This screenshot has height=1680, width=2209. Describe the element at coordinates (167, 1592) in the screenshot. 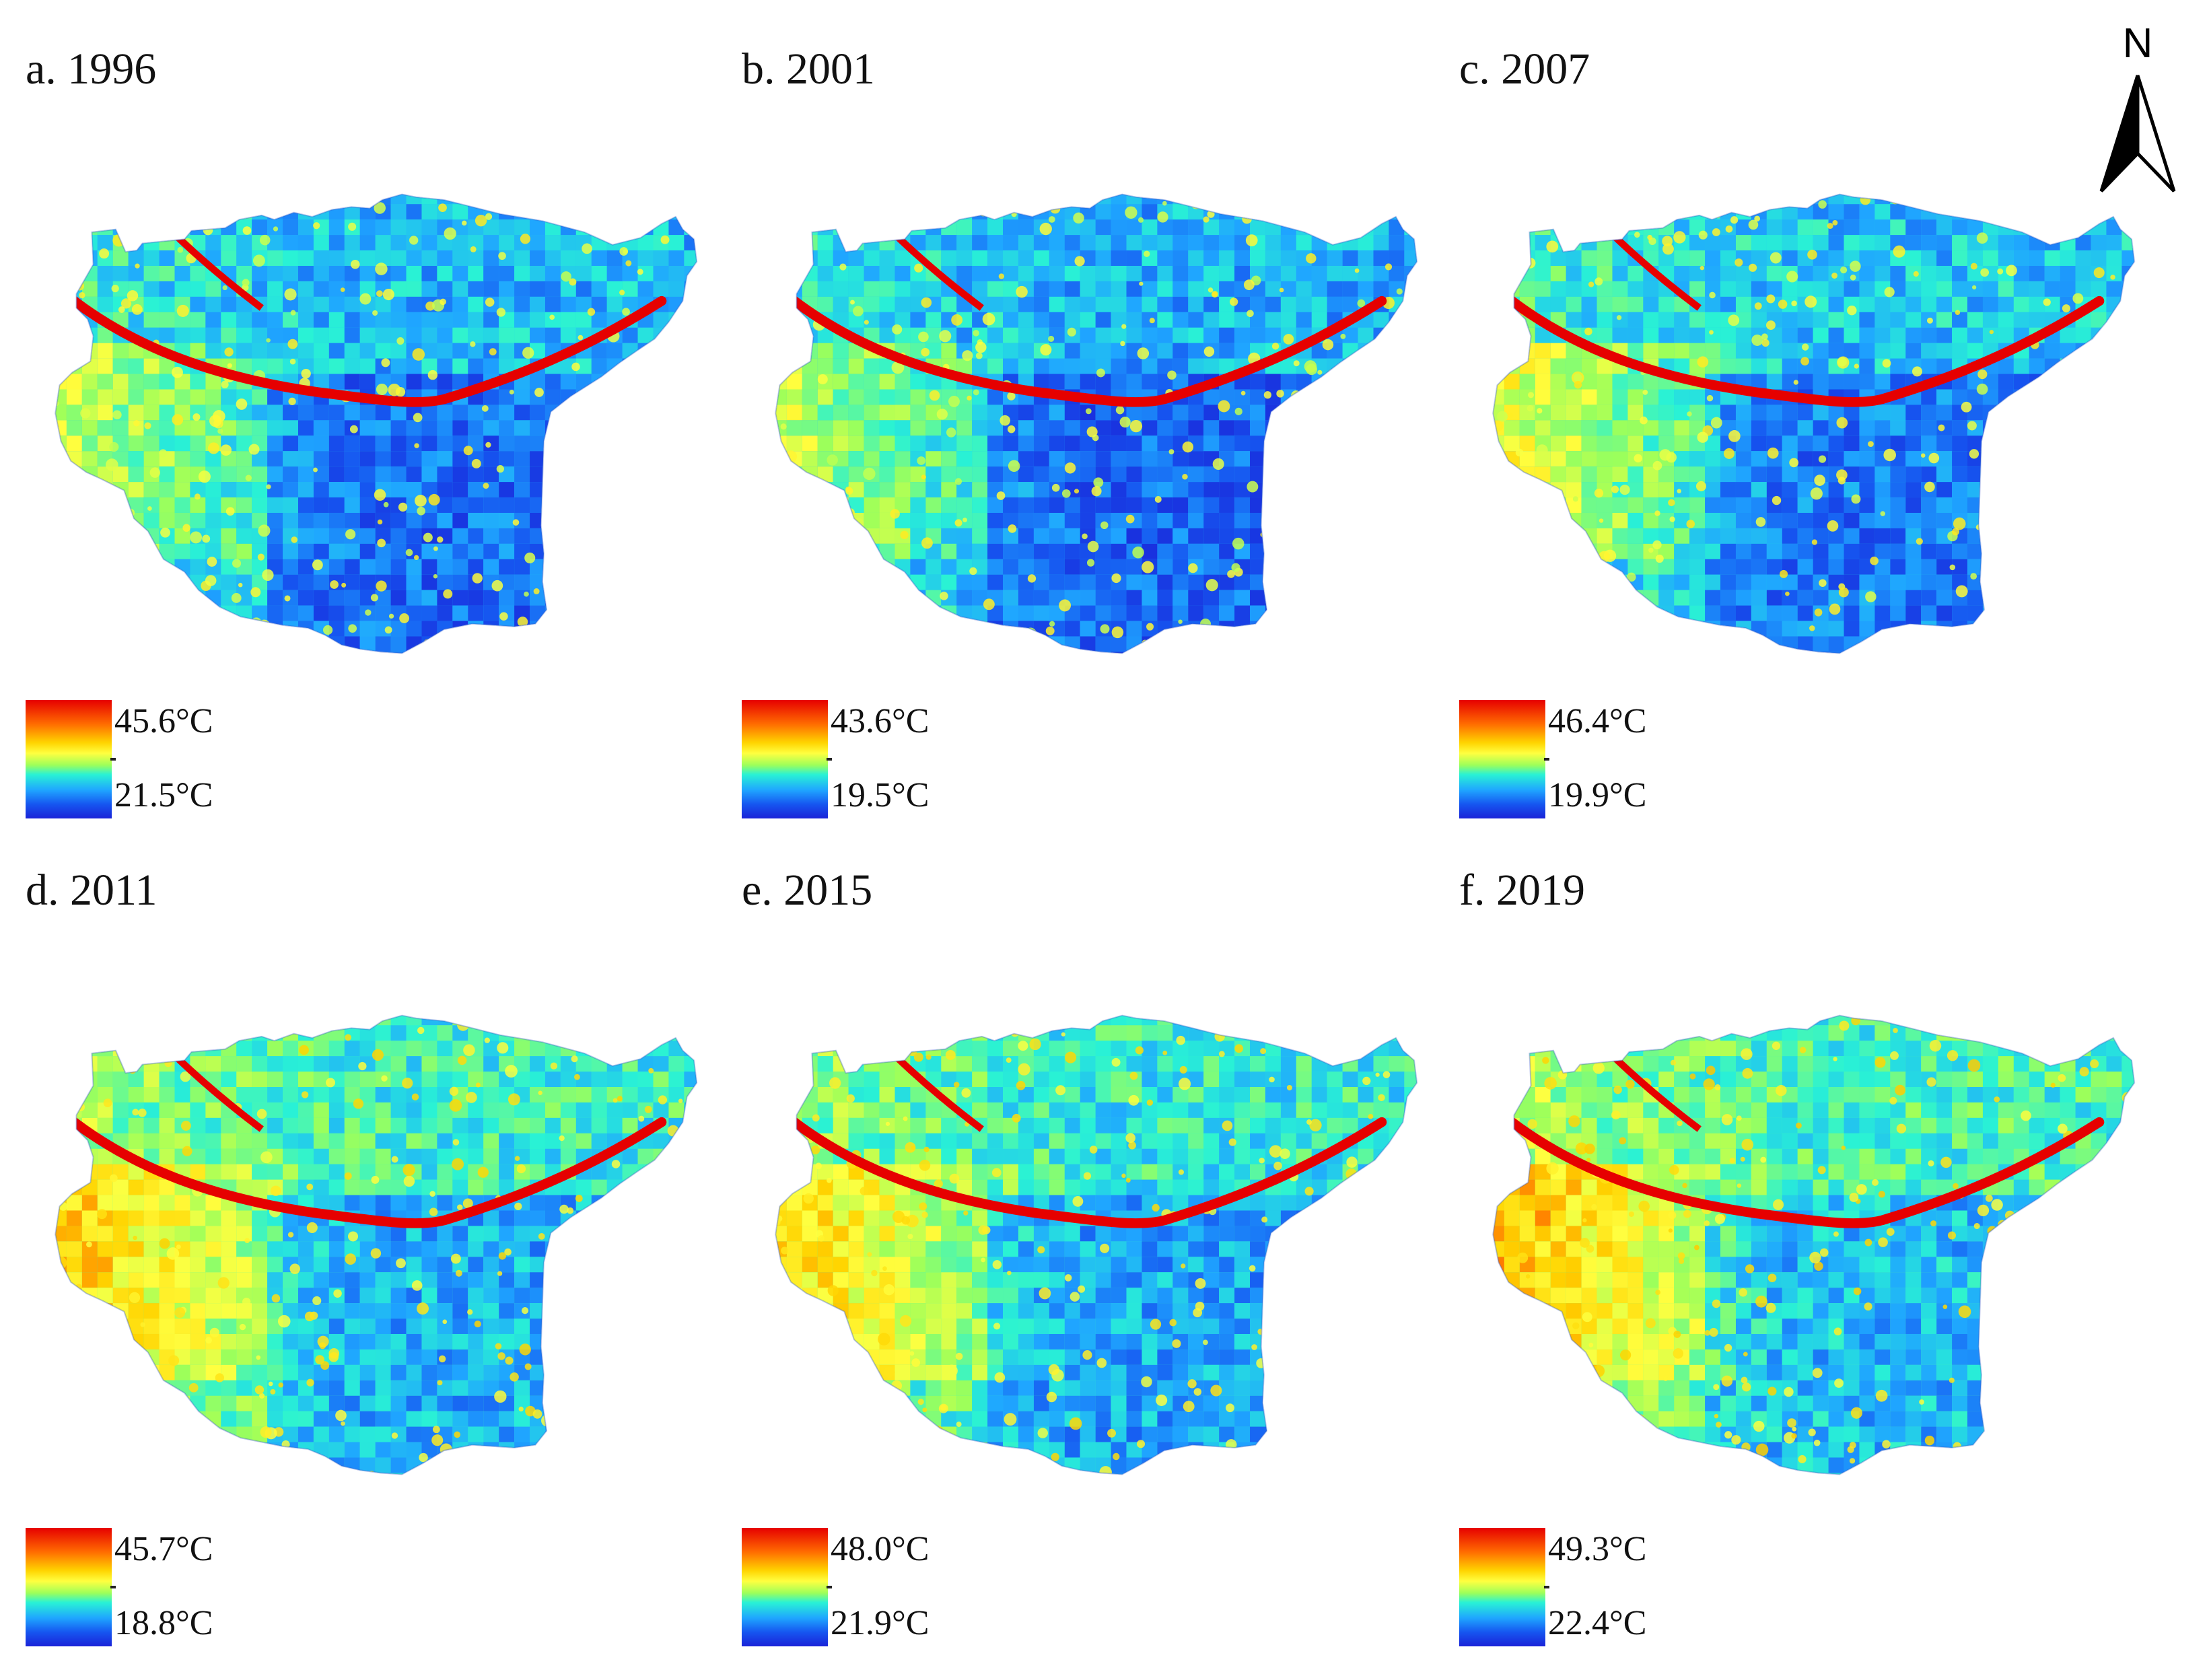

I see `legend-d: 45.7°C 18.8°C` at that location.